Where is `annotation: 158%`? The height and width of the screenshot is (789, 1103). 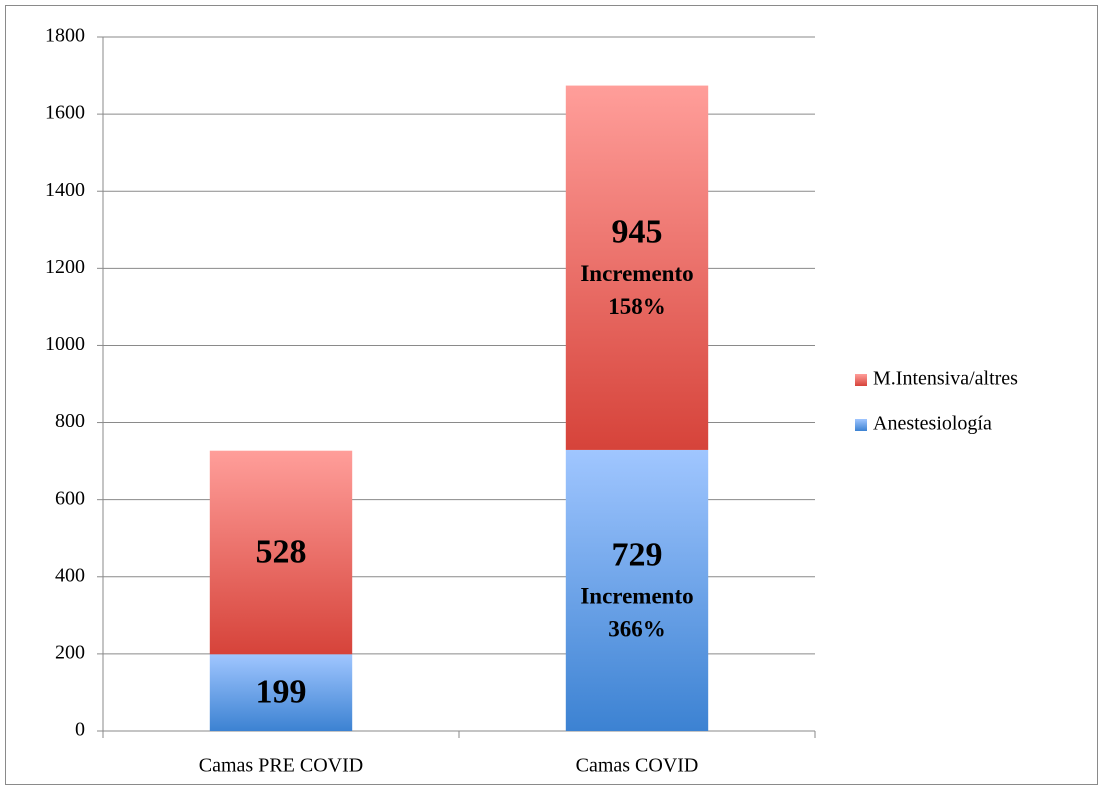
annotation: 158% is located at coordinates (637, 306).